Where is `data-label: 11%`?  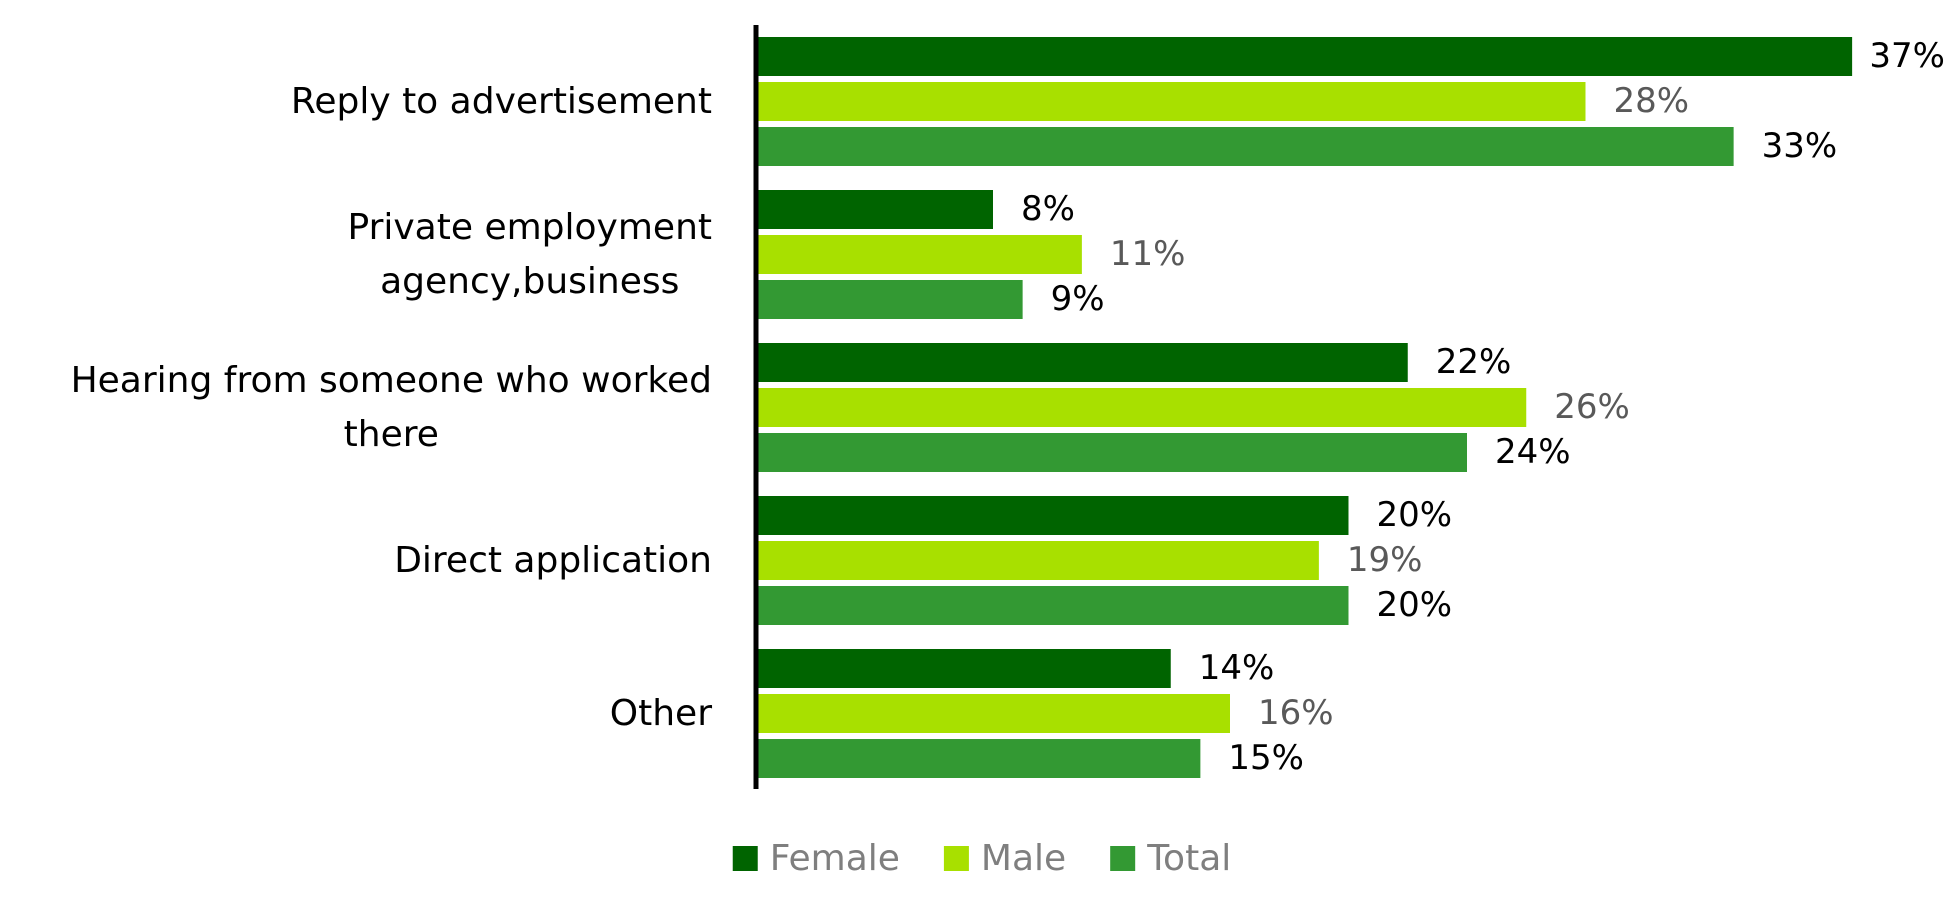
data-label: 11% is located at coordinates (1148, 254).